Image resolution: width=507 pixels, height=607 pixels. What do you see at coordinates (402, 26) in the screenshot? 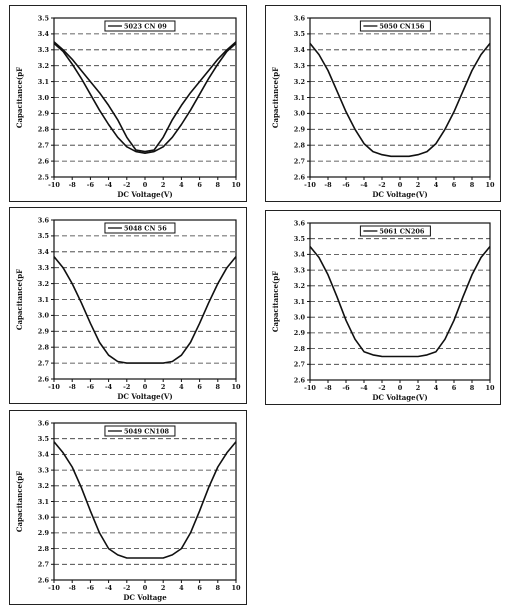
I see `legend-label: 5050 CN156` at bounding box center [402, 26].